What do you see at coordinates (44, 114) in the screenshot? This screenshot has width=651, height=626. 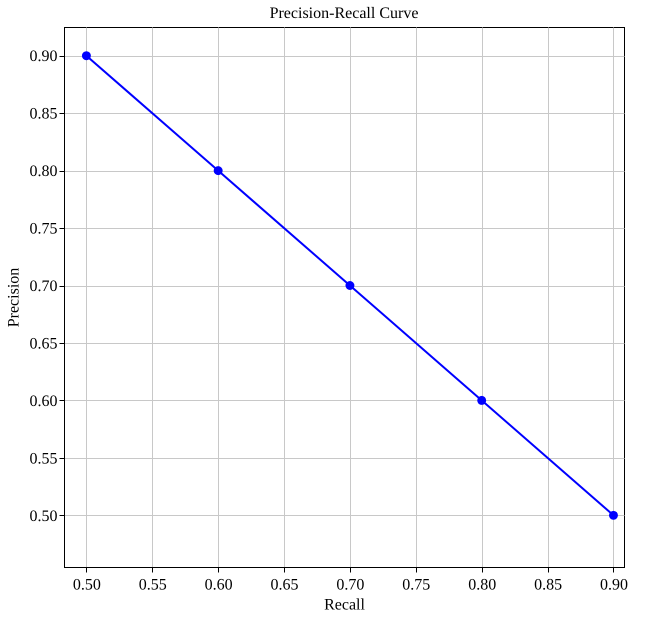 I see `y-tick-label: 0.85` at bounding box center [44, 114].